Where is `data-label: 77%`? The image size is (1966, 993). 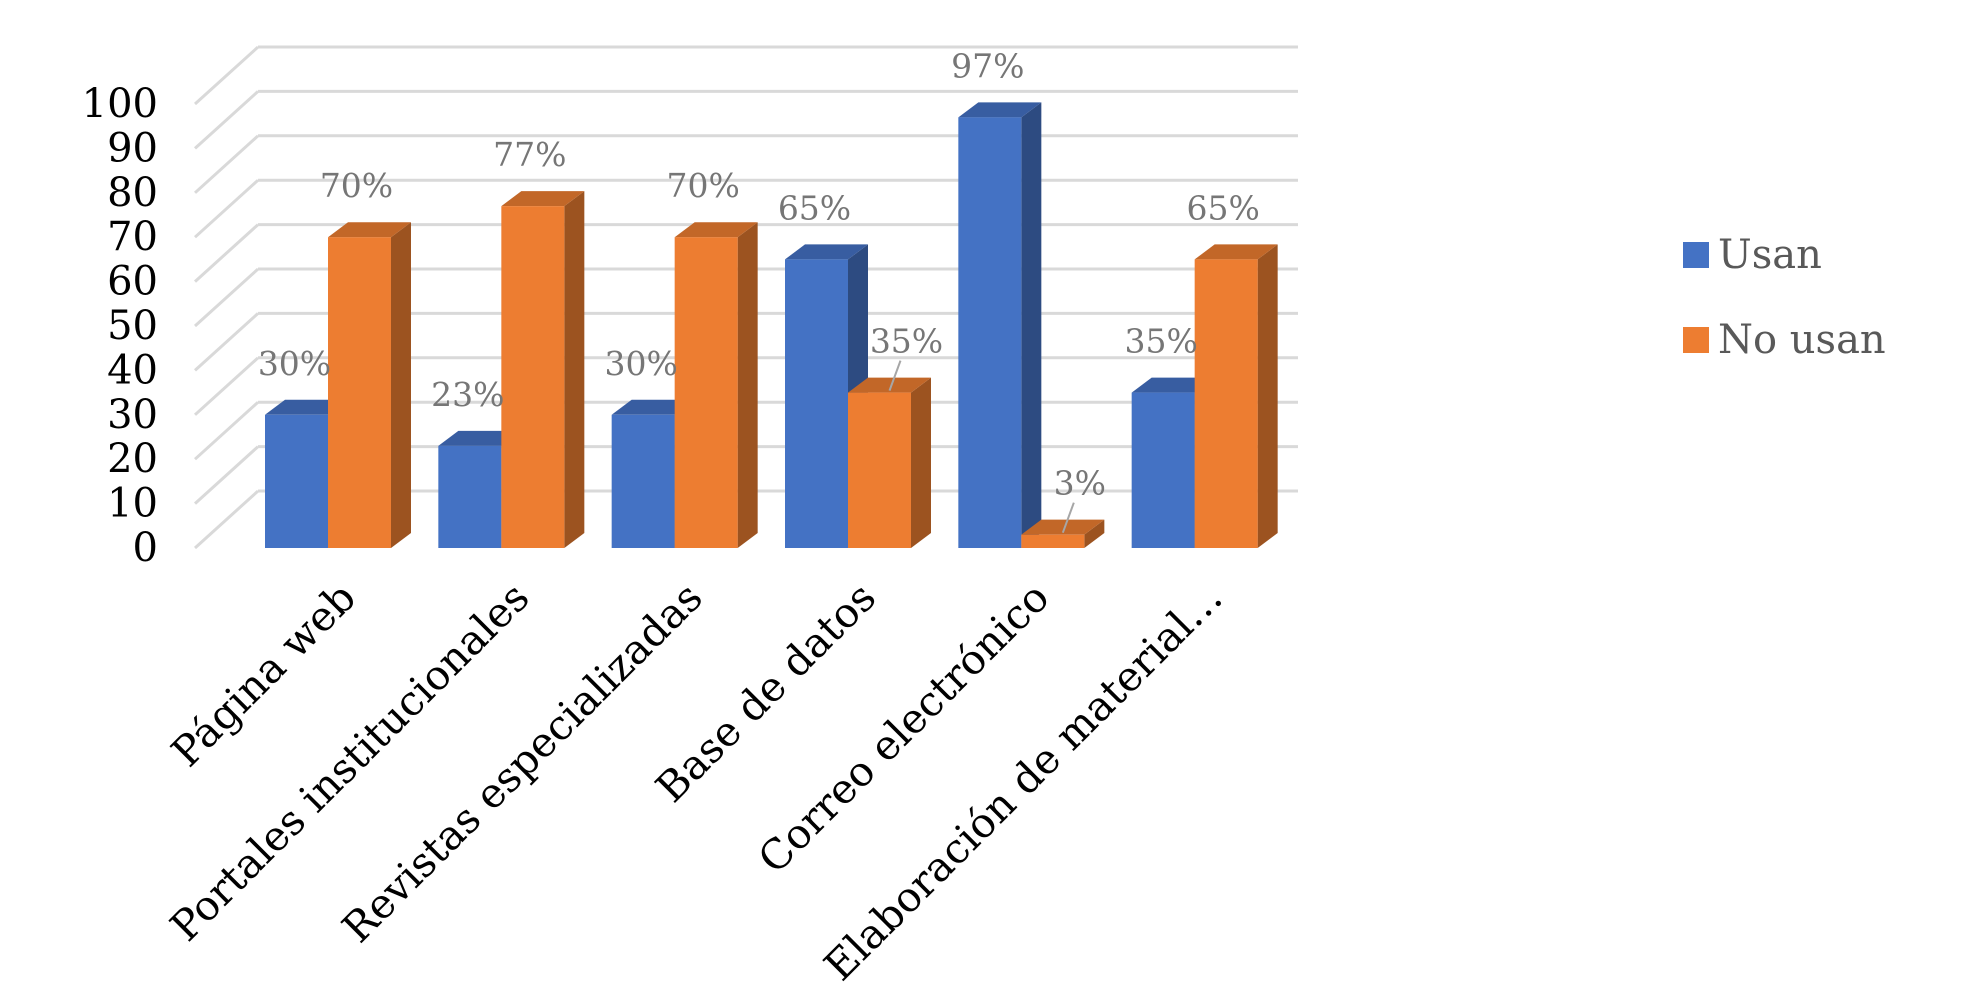 data-label: 77% is located at coordinates (529, 154).